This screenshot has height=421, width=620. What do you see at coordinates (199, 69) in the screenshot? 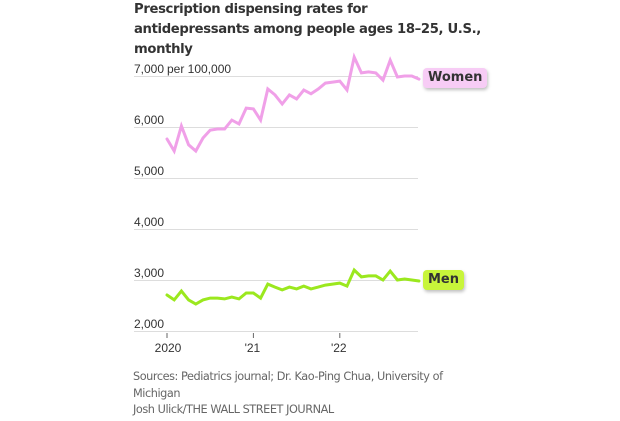
I see `y-unit-label: per 100,000` at bounding box center [199, 69].